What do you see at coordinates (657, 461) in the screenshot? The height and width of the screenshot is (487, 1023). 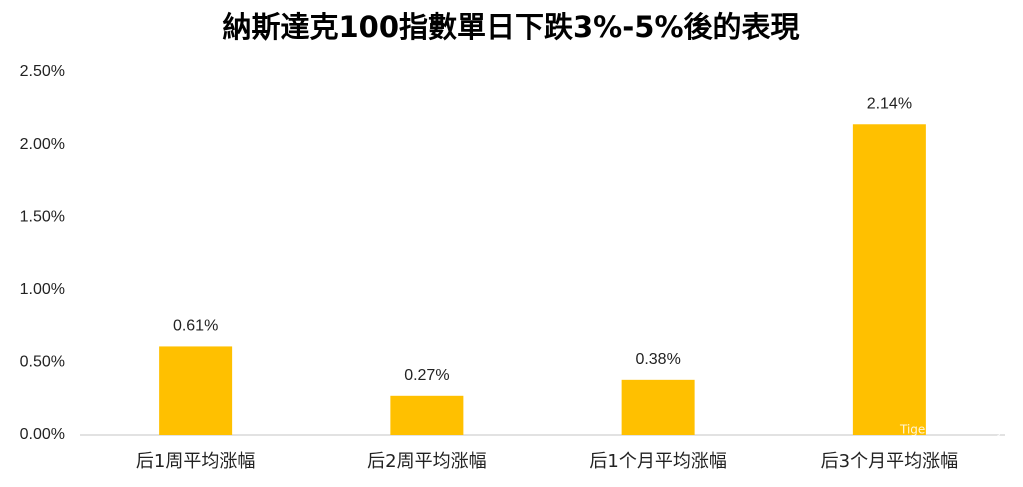 I see `x-tick-label: 后1个月平均涨幅` at bounding box center [657, 461].